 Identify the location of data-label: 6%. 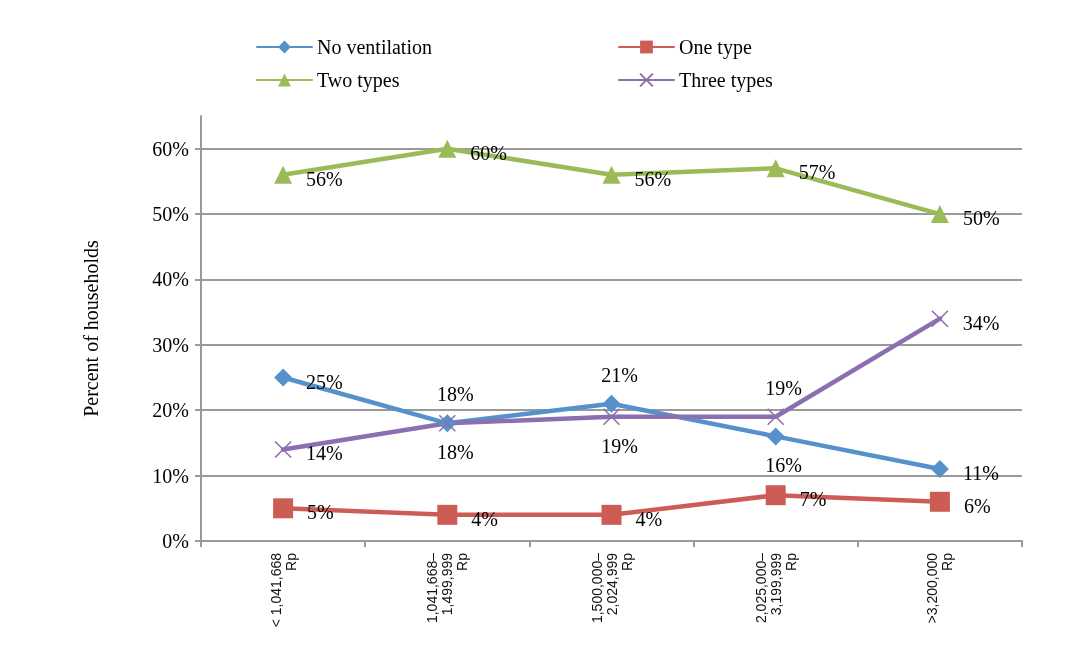
(977, 505).